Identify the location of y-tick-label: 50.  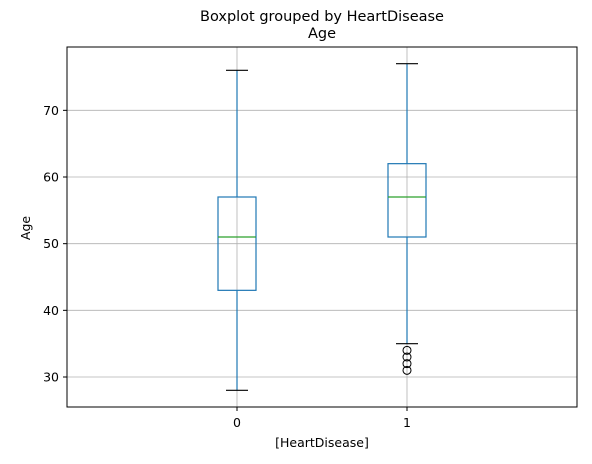
(51, 243).